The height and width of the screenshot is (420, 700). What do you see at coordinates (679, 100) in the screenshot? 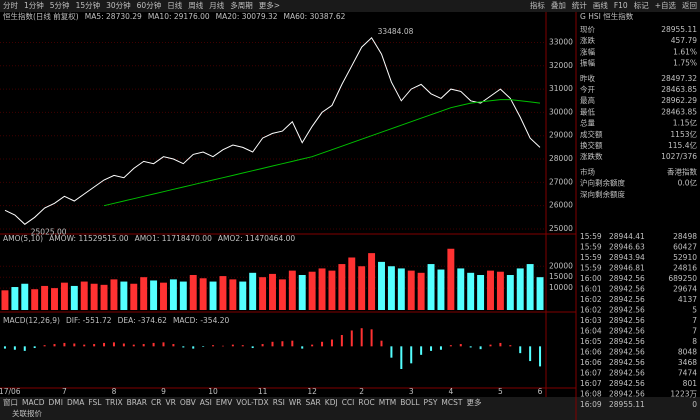
I see `quote-value: 28962.29` at bounding box center [679, 100].